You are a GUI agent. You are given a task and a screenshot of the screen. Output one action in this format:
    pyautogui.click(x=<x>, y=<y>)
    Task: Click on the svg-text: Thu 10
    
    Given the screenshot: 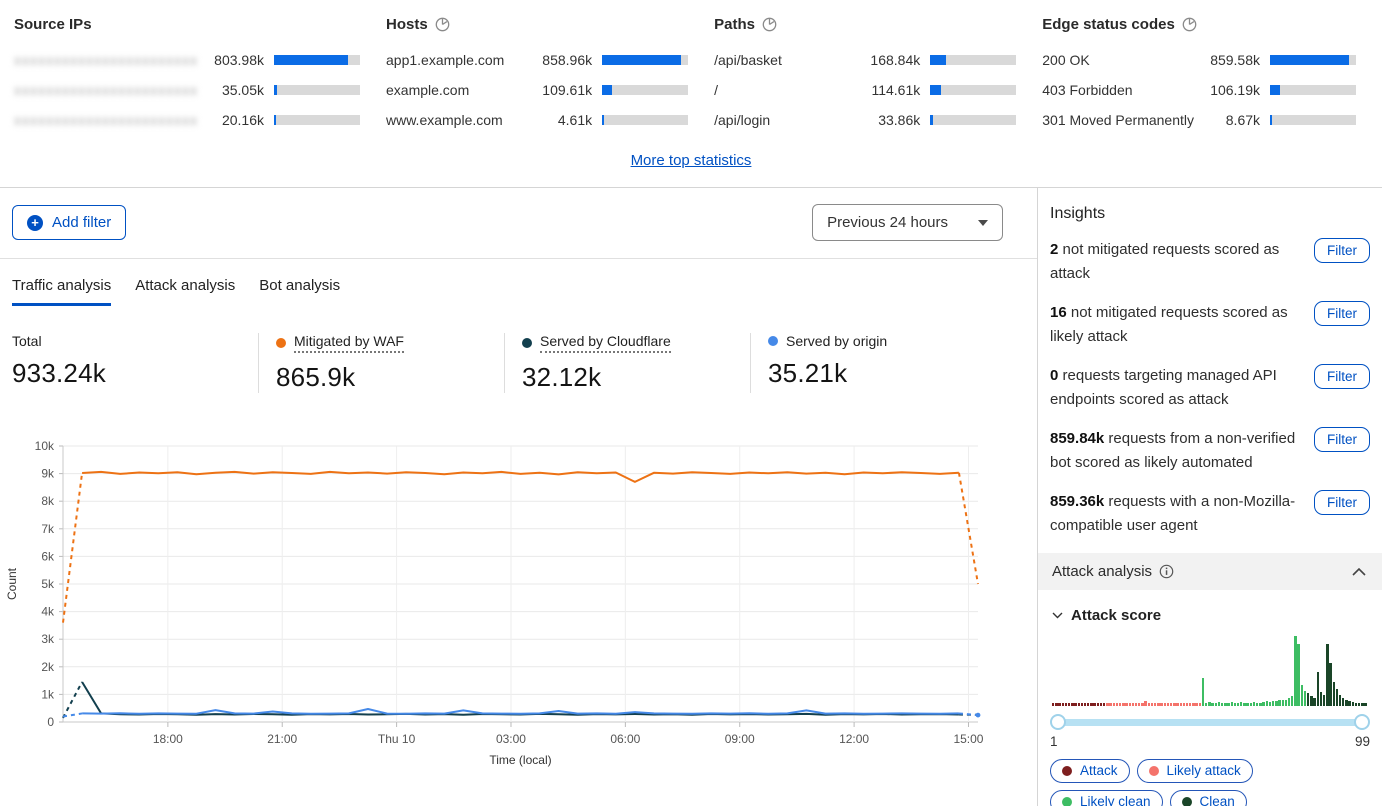 What is the action you would take?
    pyautogui.click(x=397, y=739)
    